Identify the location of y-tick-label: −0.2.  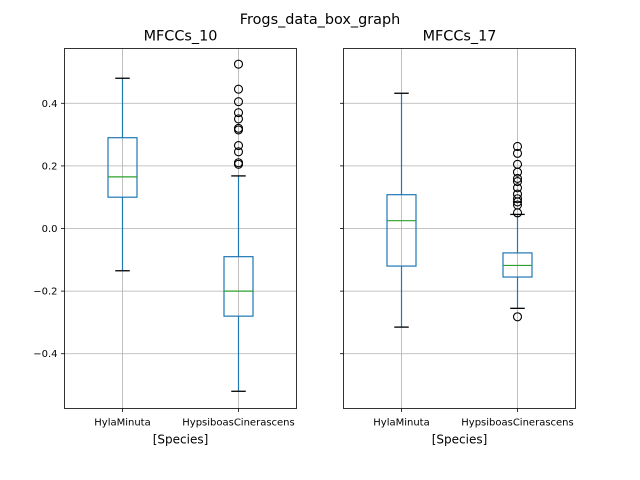
(45, 292).